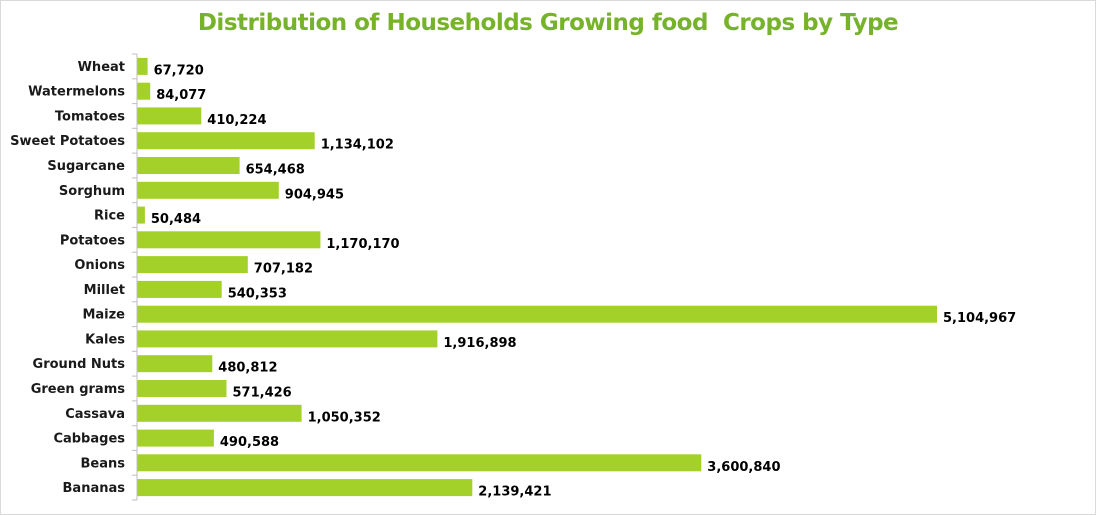  What do you see at coordinates (479, 343) in the screenshot?
I see `data-label: 1,916,898` at bounding box center [479, 343].